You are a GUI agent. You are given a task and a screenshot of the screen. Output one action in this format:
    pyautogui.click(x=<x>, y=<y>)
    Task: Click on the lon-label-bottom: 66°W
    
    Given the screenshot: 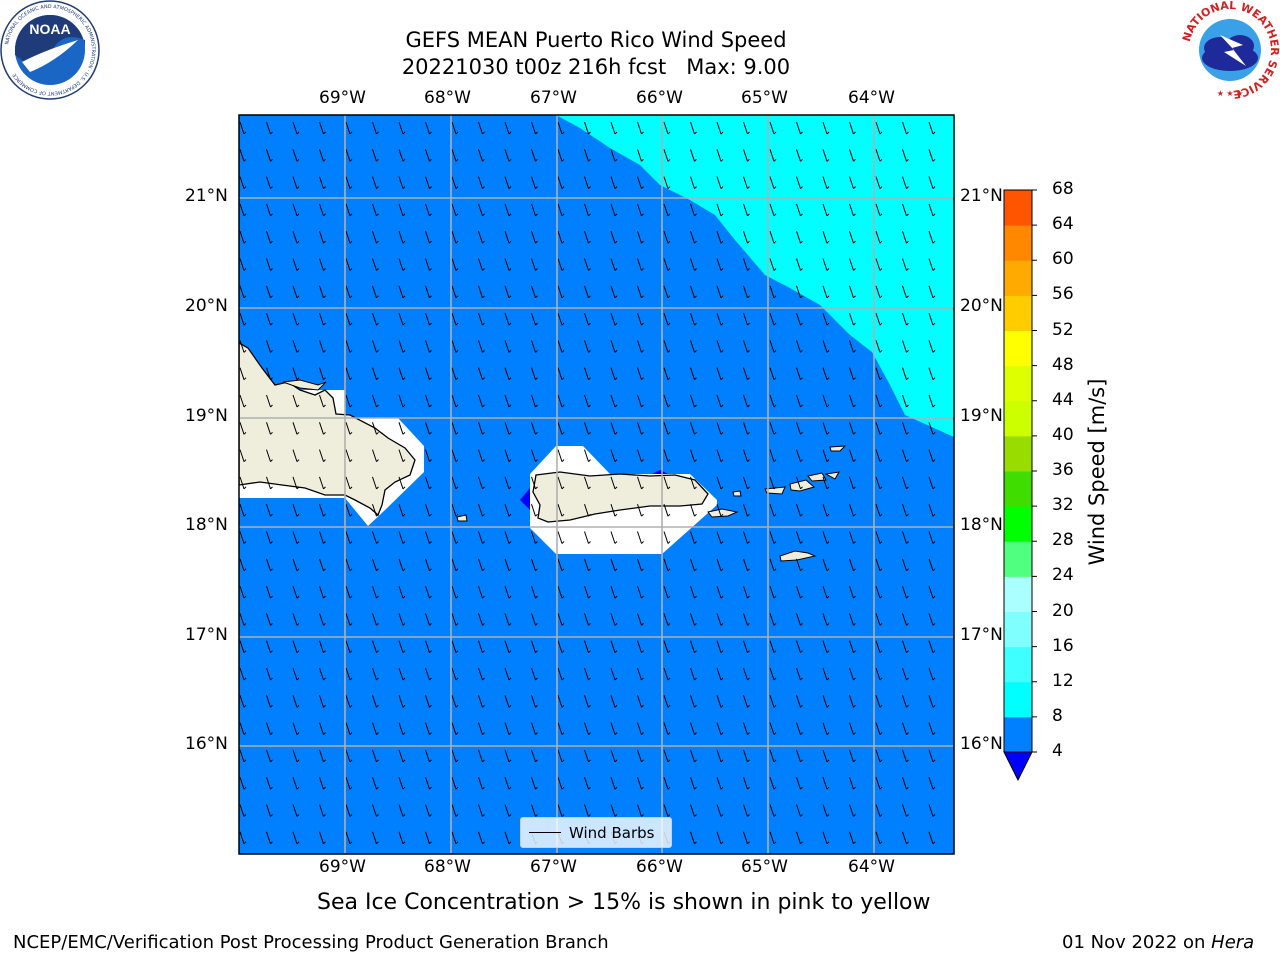 What is the action you would take?
    pyautogui.click(x=659, y=867)
    